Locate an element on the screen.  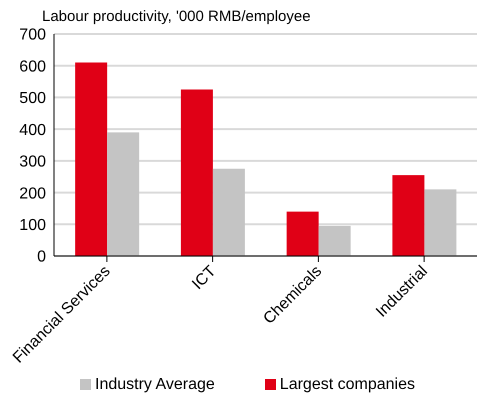
y-tick-label: 100 is located at coordinates (32, 225).